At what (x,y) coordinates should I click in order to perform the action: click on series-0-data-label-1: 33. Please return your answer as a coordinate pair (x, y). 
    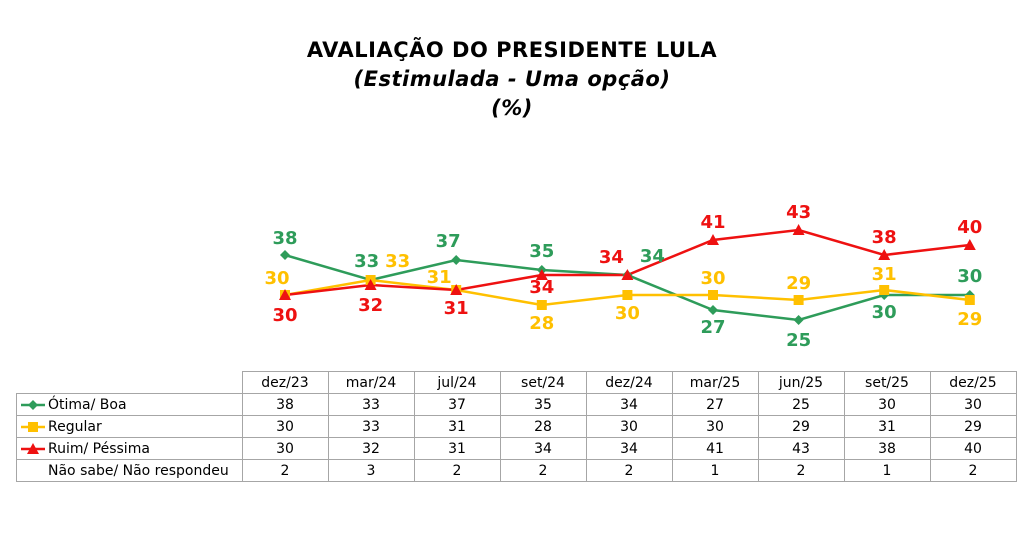
    Looking at the image, I should click on (366, 261).